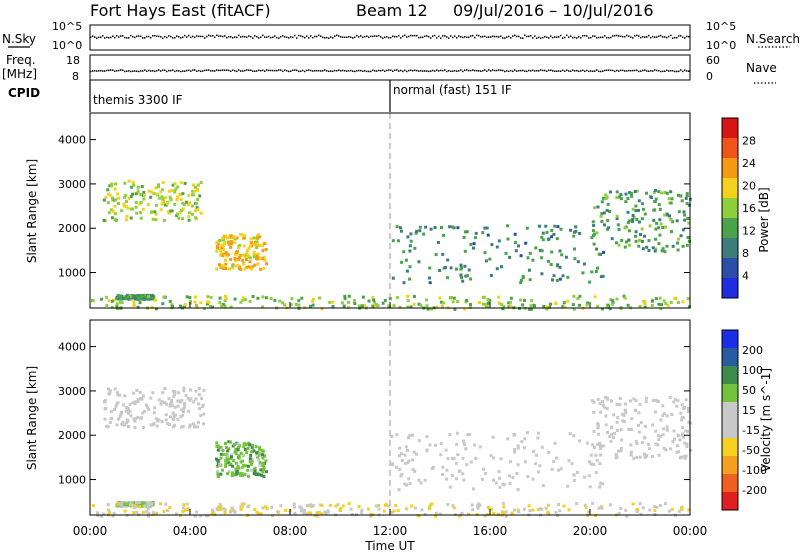  I want to click on velocity-ylabel: Slant Range [km], so click(32, 418).